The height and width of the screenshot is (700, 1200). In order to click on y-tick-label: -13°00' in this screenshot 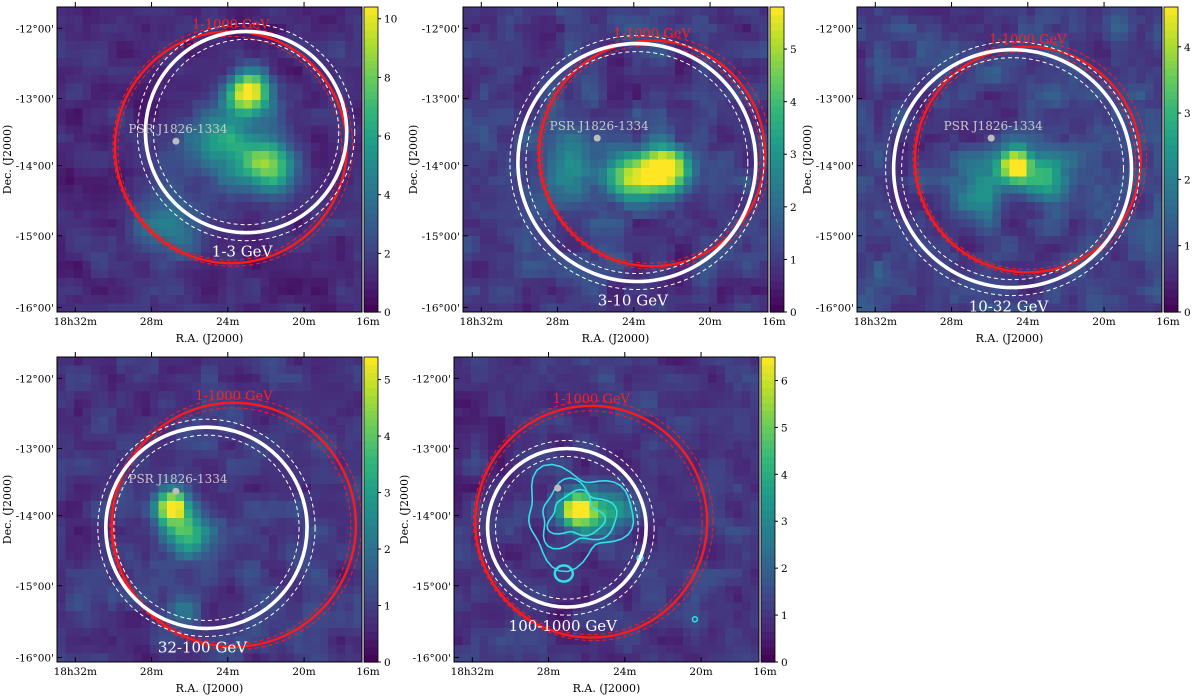, I will do `click(441, 100)`.